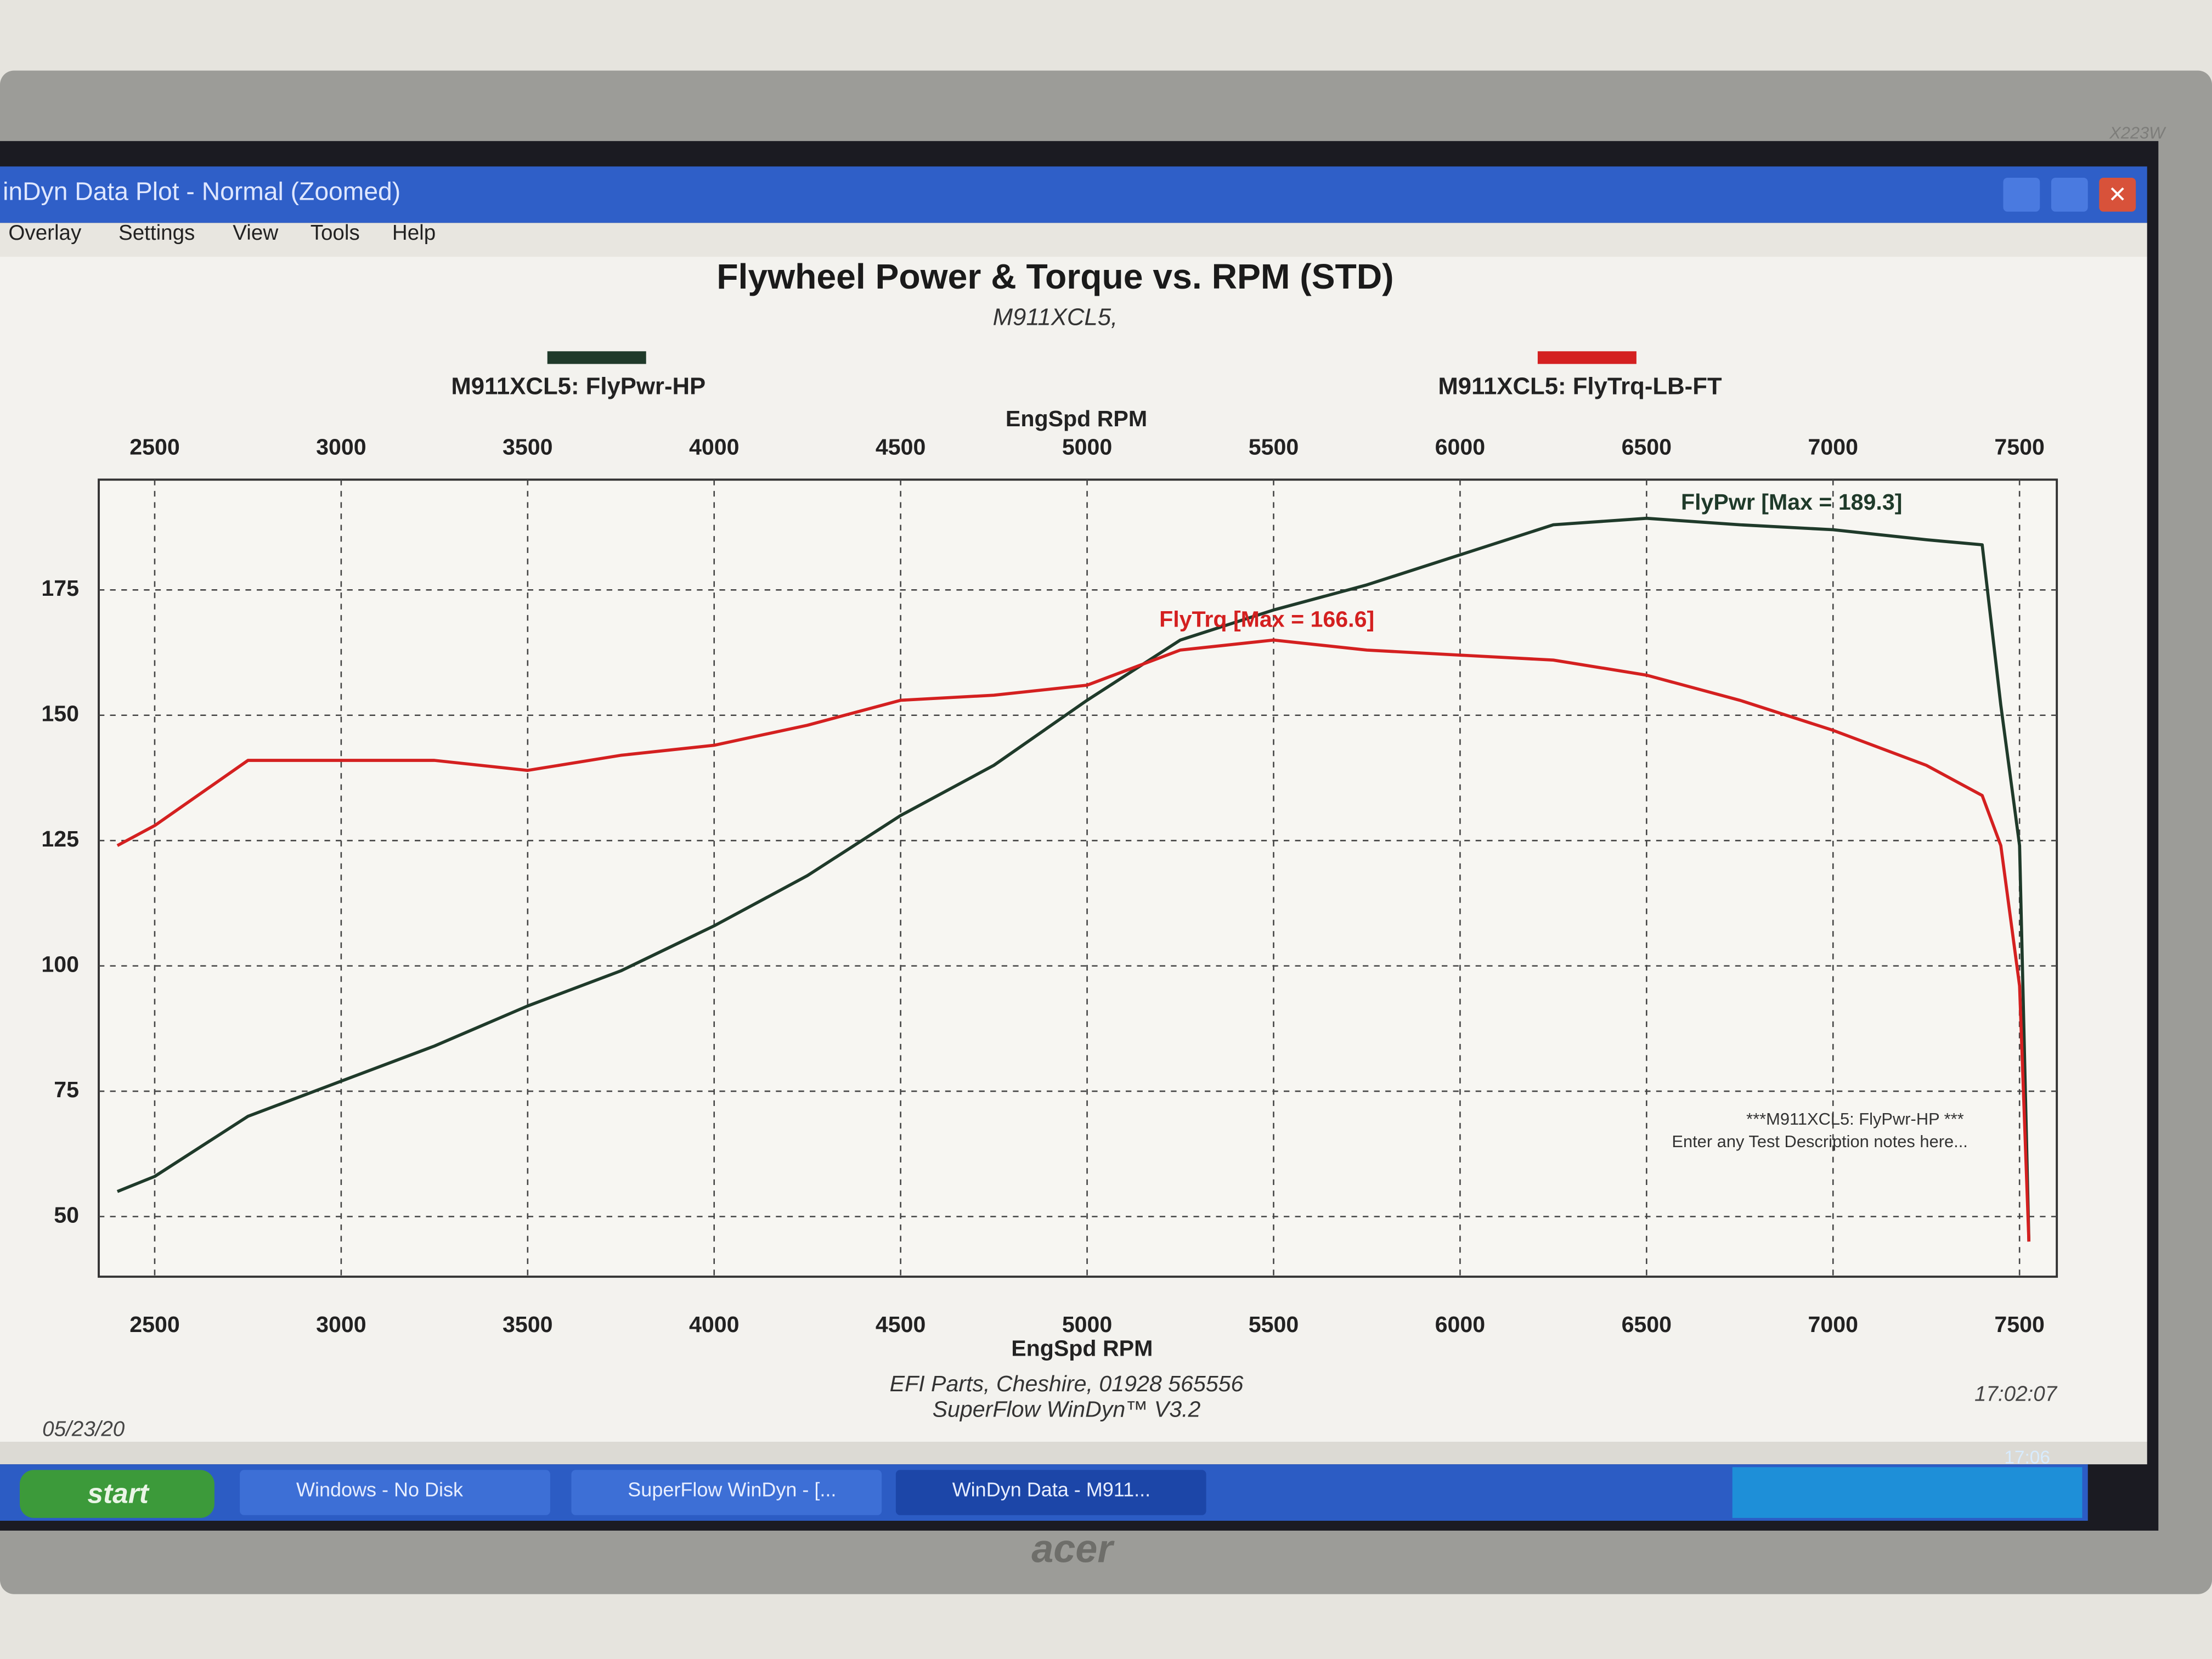 Image resolution: width=2212 pixels, height=1659 pixels. I want to click on y-tick-label: 150, so click(60, 713).